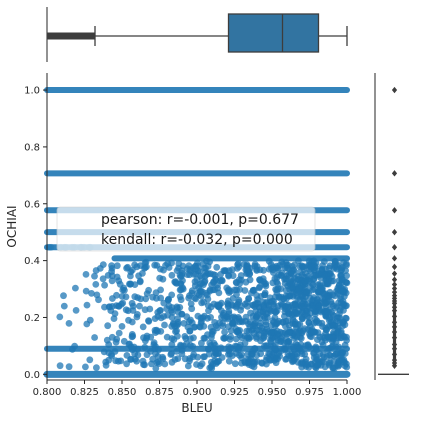  What do you see at coordinates (84, 392) in the screenshot?
I see `x-tick-label: 0.825` at bounding box center [84, 392].